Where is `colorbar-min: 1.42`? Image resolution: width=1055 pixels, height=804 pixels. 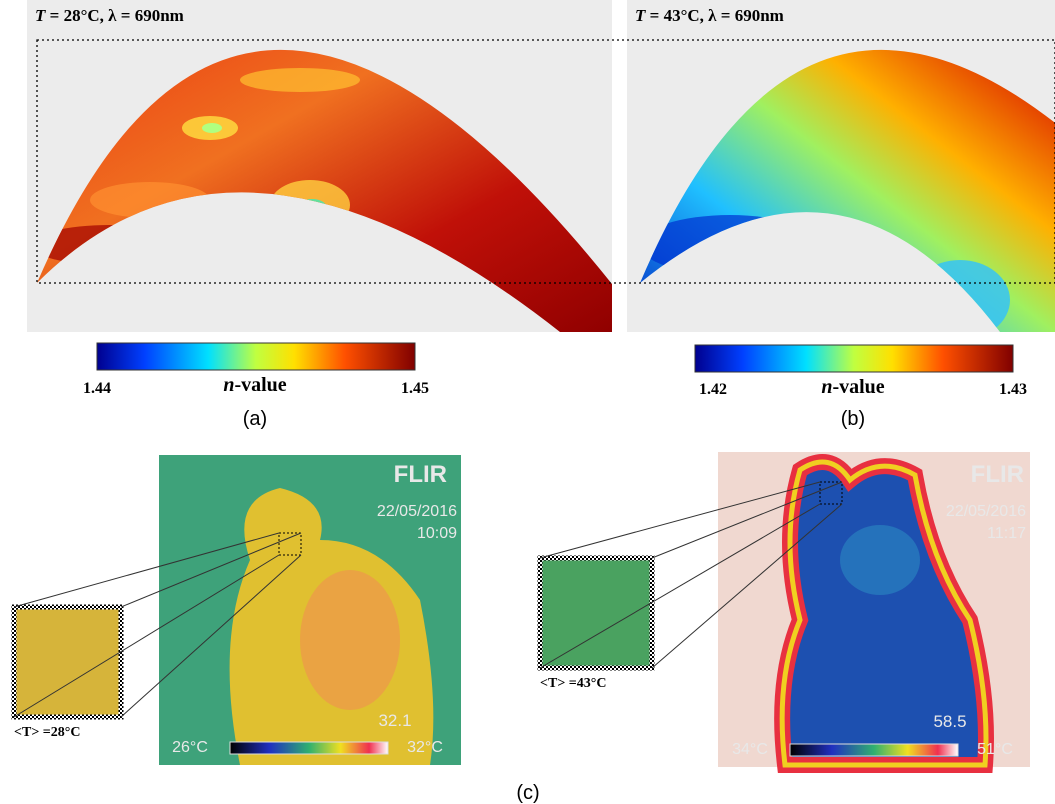 colorbar-min: 1.42 is located at coordinates (713, 389).